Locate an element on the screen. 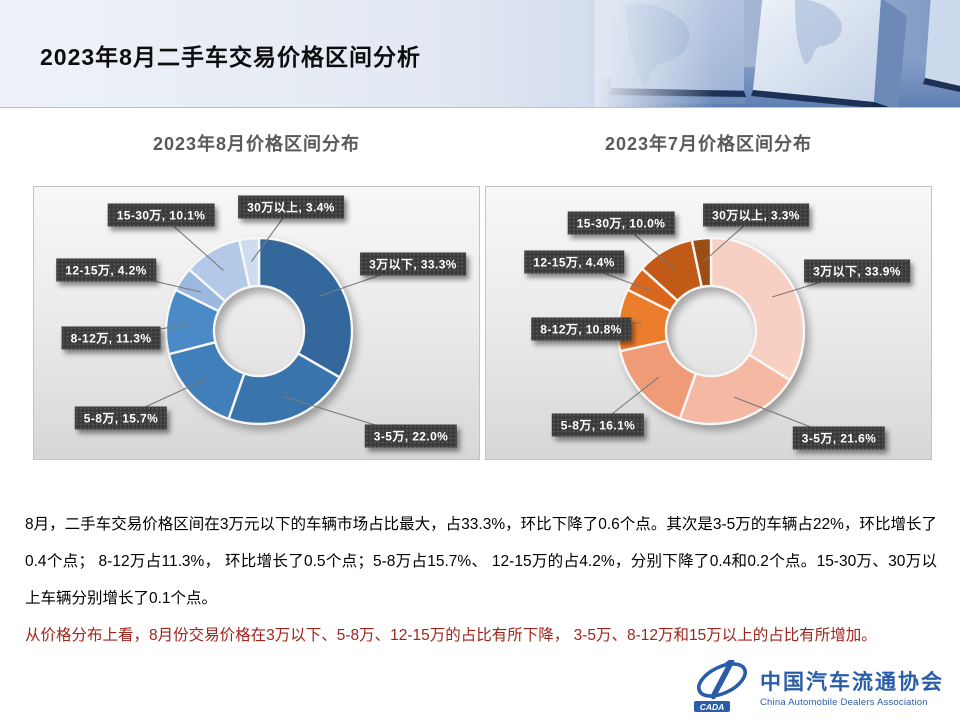  slice-label: 15-30万, 10.1% is located at coordinates (161, 215).